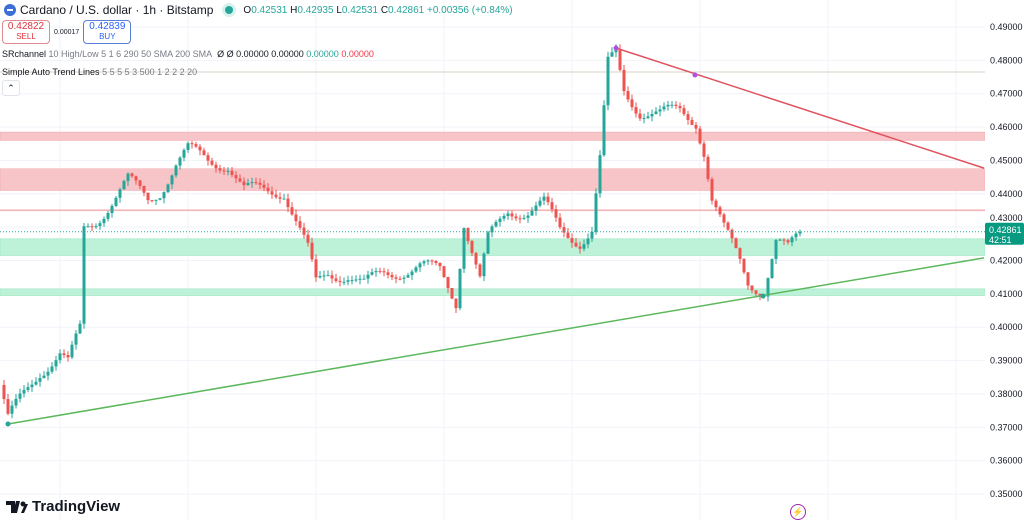  What do you see at coordinates (1006, 160) in the screenshot?
I see `y-tick-label: 0.45000` at bounding box center [1006, 160].